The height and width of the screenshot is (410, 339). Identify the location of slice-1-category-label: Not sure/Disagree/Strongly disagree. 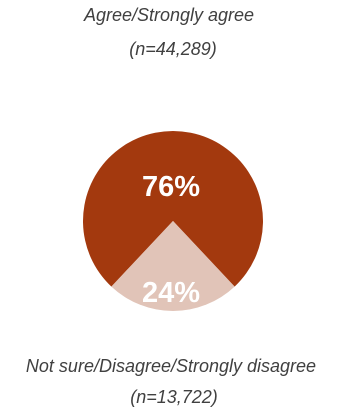
(171, 366).